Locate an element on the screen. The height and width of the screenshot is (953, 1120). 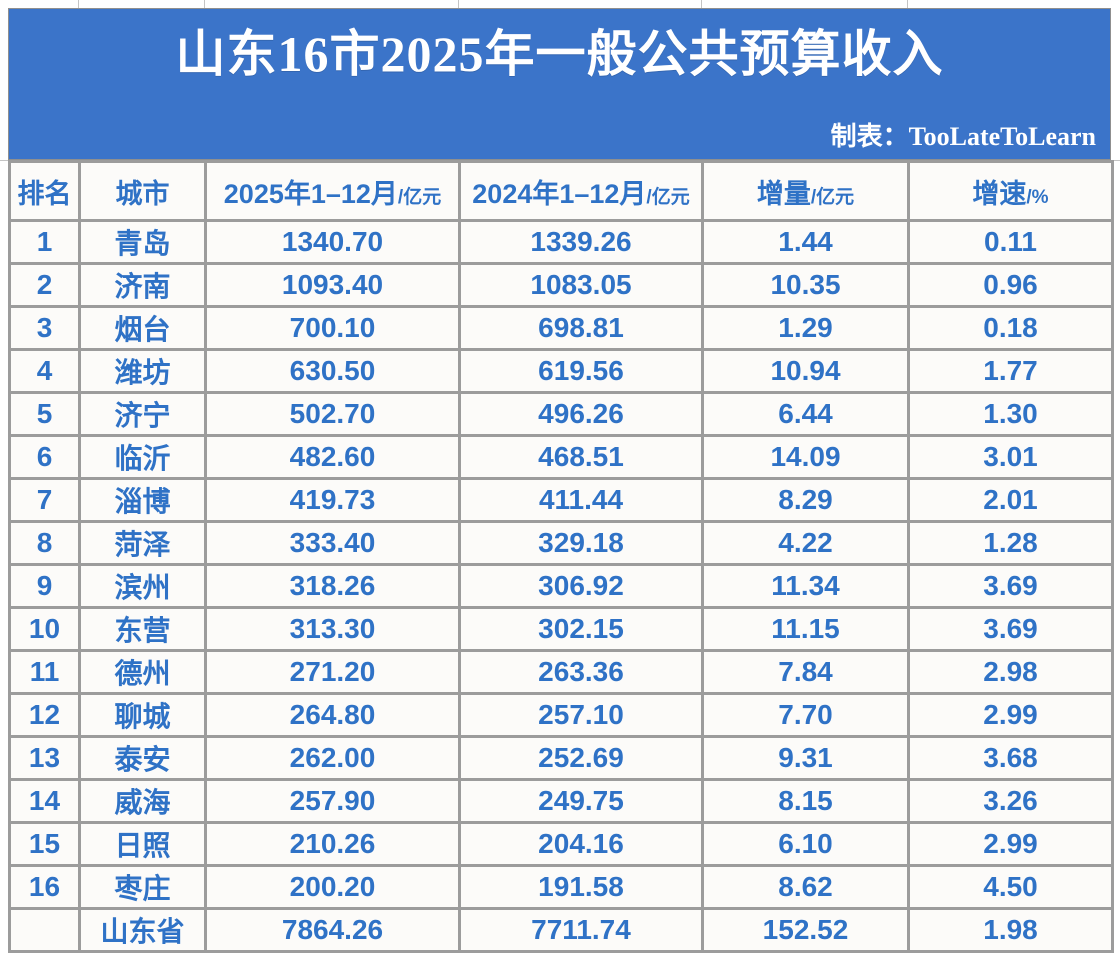
delta-cell: 1.44 is located at coordinates (805, 242).